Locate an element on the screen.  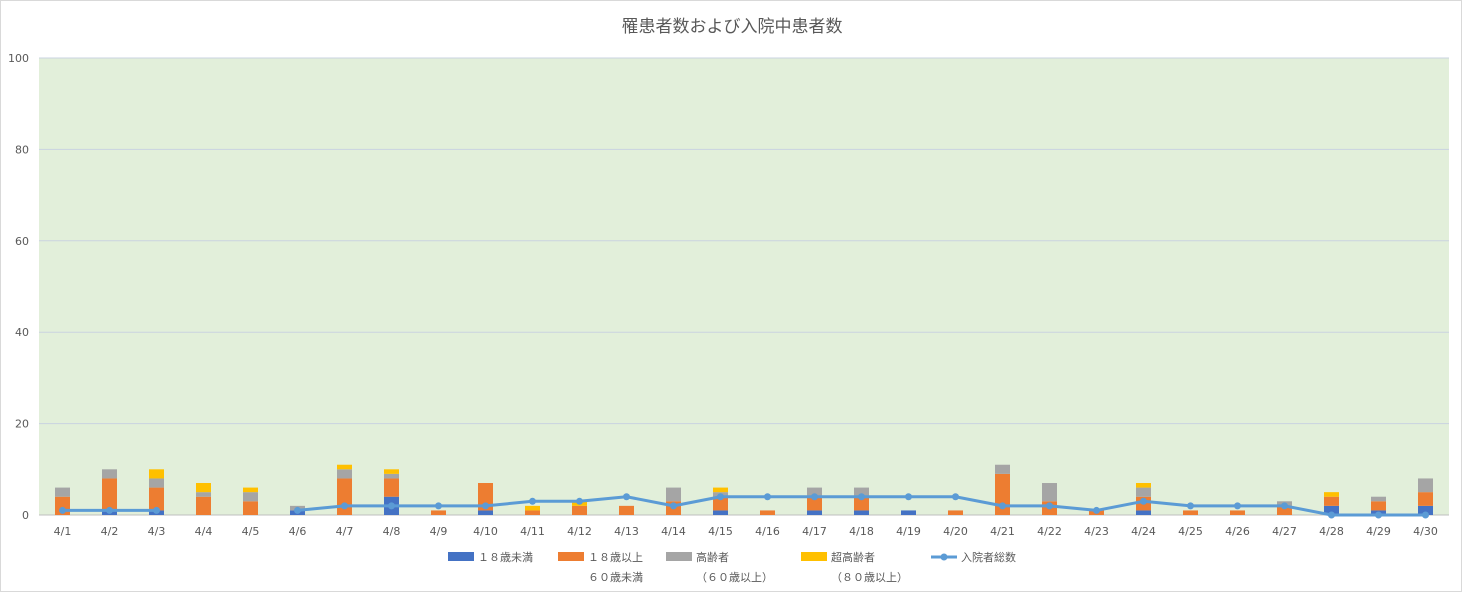
x-tick-label: 4/29 is located at coordinates (1378, 531).